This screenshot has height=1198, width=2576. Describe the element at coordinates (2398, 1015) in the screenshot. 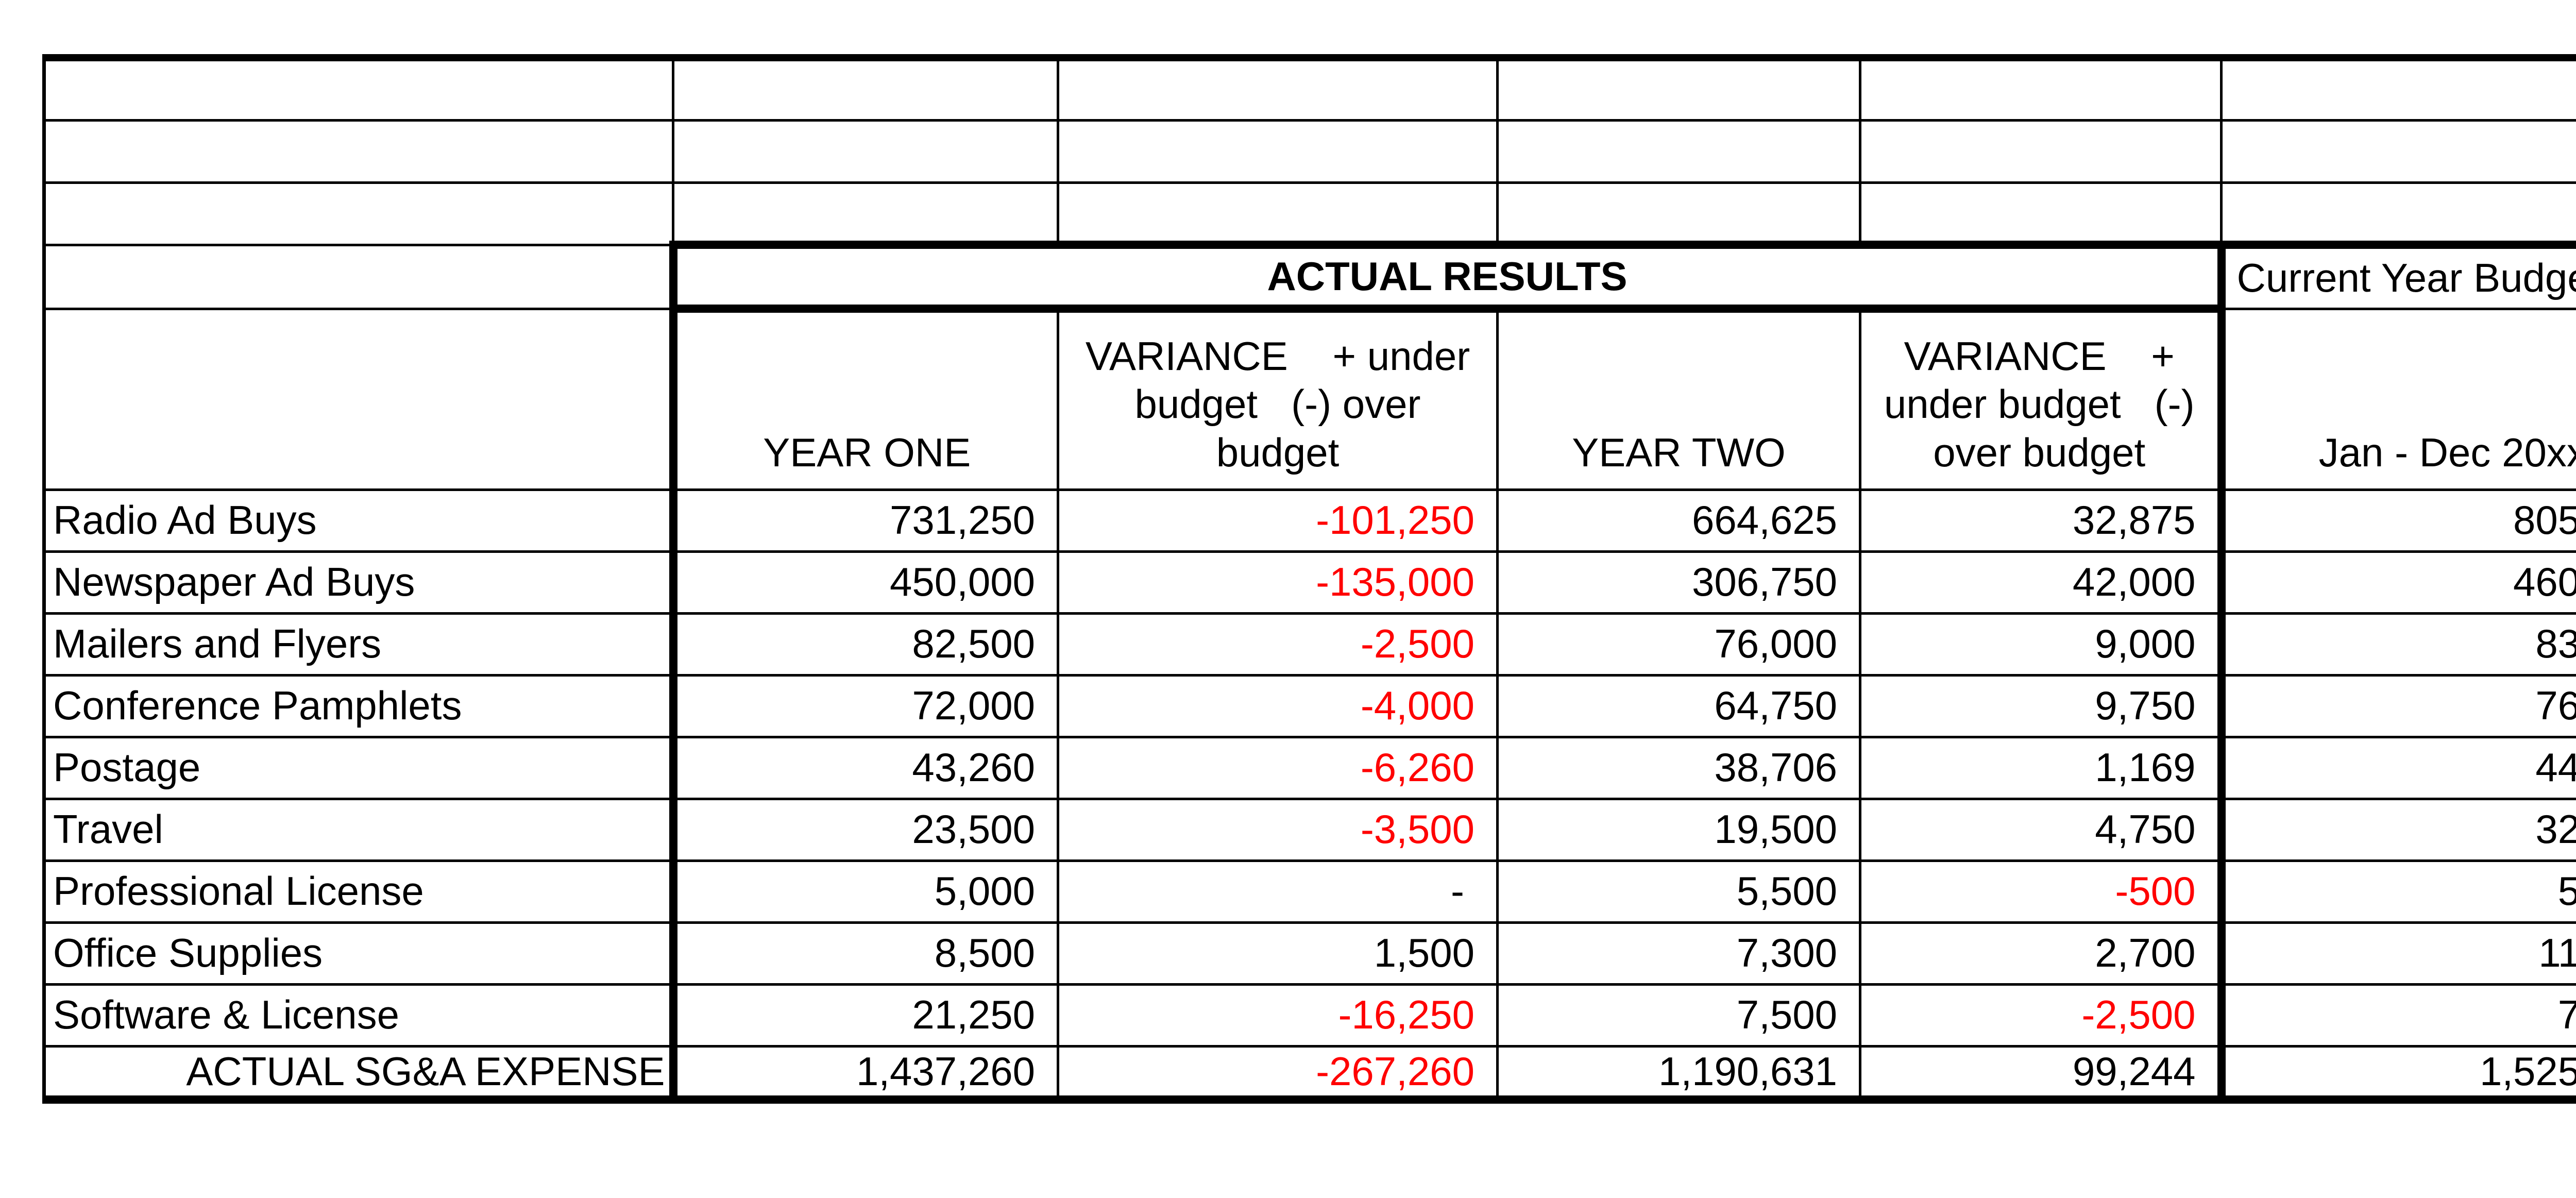

I see `budget-value: 7,500` at that location.